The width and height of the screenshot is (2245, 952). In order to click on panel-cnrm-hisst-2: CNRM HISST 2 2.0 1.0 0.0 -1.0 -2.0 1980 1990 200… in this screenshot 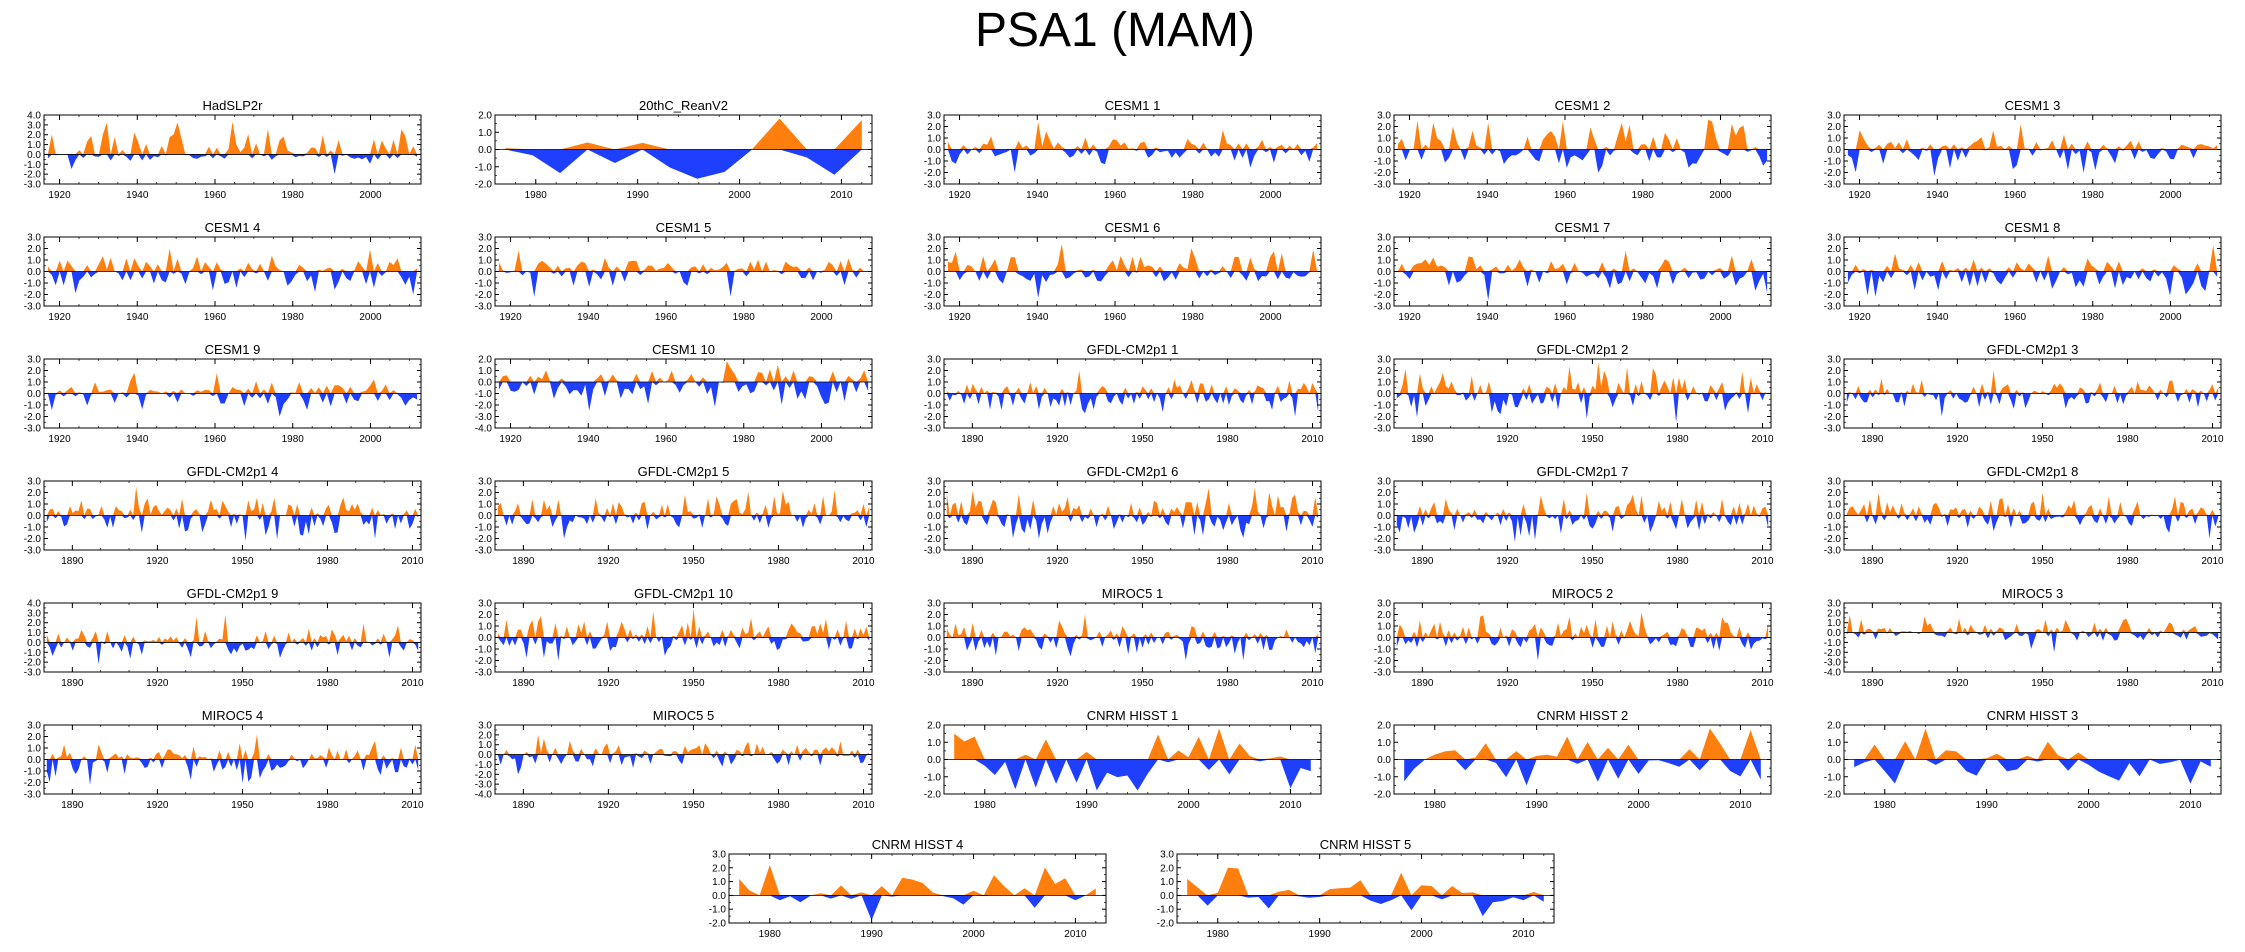, I will do `click(1573, 759)`.